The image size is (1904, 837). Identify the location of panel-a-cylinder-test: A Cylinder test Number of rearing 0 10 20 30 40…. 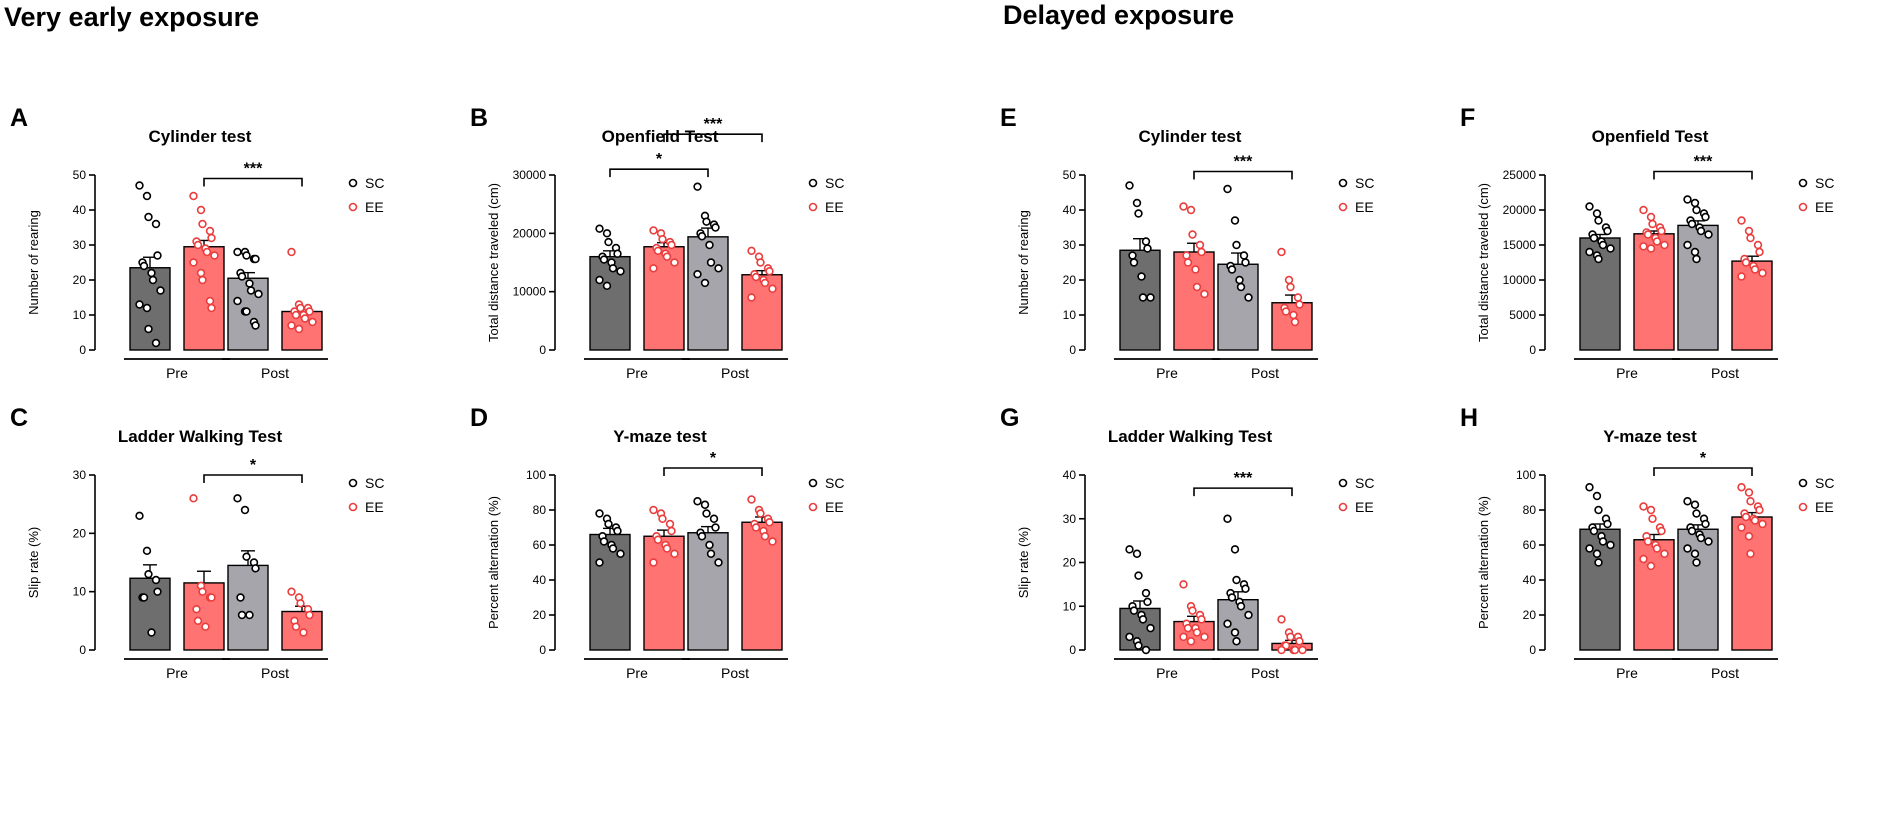
(210, 257).